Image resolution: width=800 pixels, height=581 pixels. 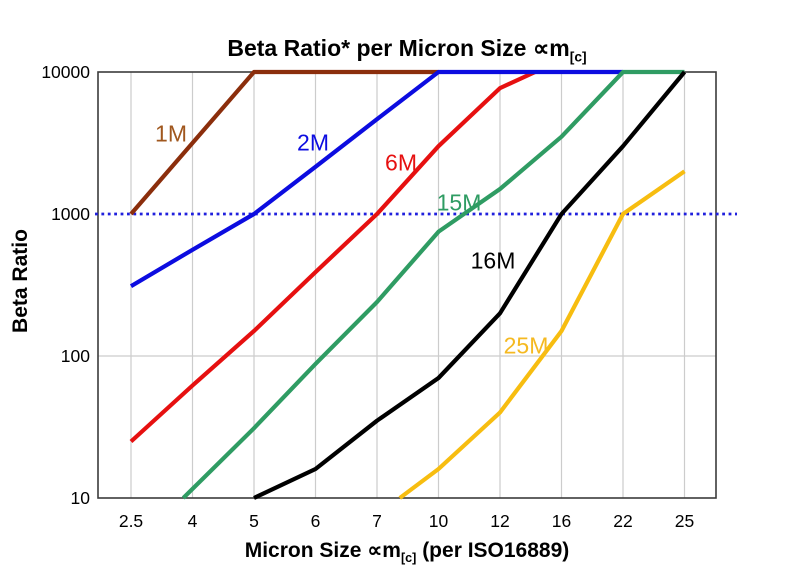 I want to click on y-tick-1000: 1000, so click(x=70, y=214).